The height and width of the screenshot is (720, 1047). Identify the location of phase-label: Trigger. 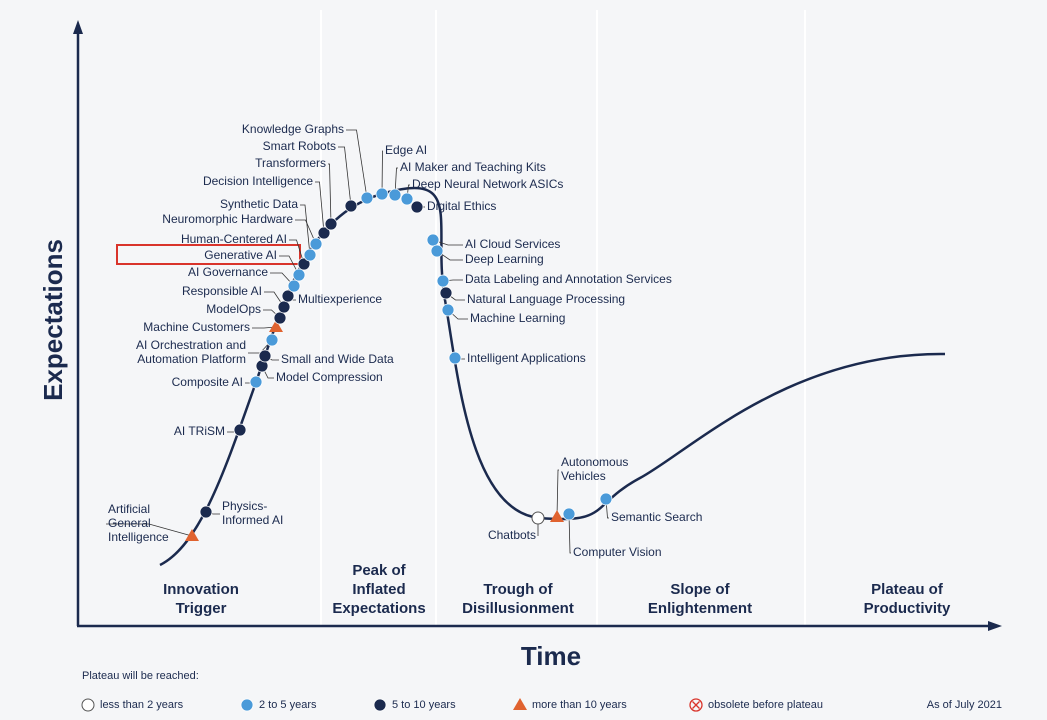
(201, 608).